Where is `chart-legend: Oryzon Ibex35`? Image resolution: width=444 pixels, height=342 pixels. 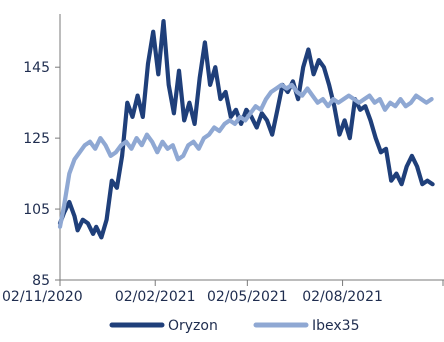
chart-legend: Oryzon Ibex35 is located at coordinates (234, 326).